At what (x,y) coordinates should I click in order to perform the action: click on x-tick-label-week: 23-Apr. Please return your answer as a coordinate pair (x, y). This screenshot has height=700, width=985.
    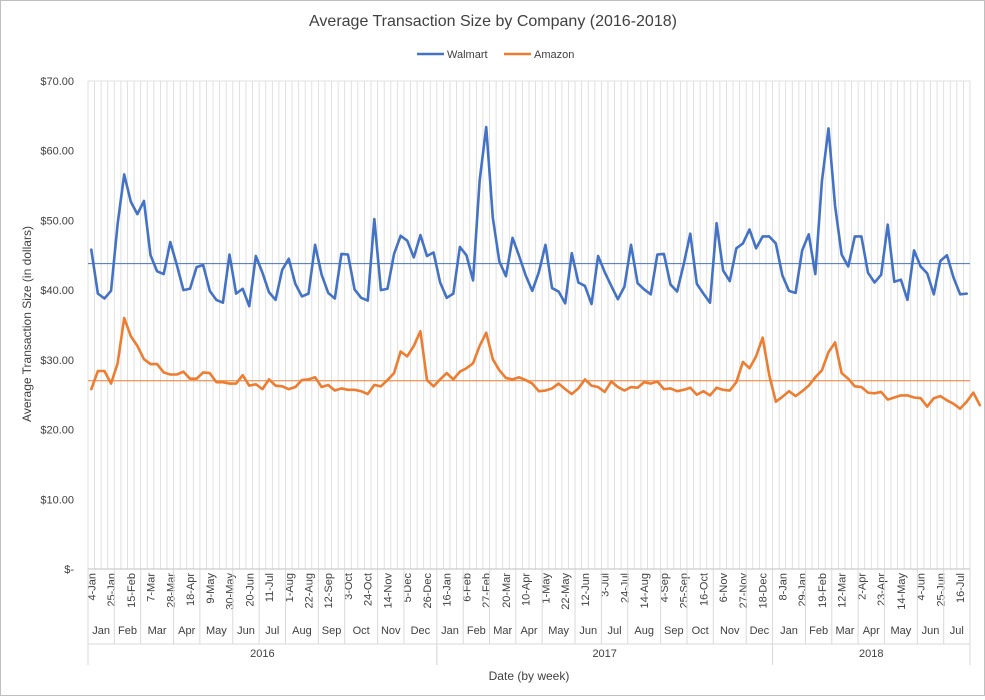
    Looking at the image, I should click on (882, 589).